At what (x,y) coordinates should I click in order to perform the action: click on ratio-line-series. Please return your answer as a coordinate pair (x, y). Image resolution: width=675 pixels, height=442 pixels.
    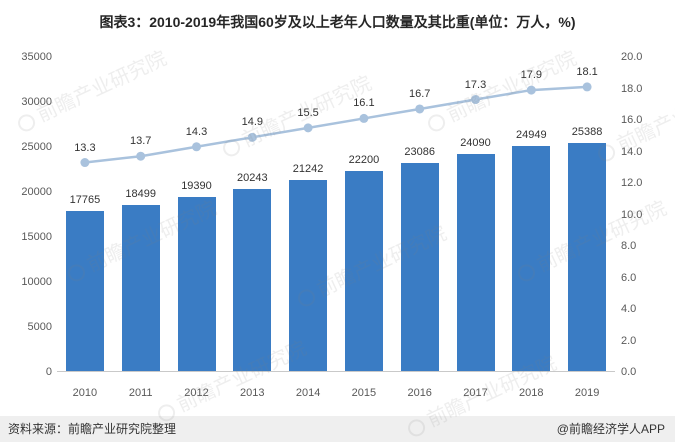
    Looking at the image, I should click on (336, 125).